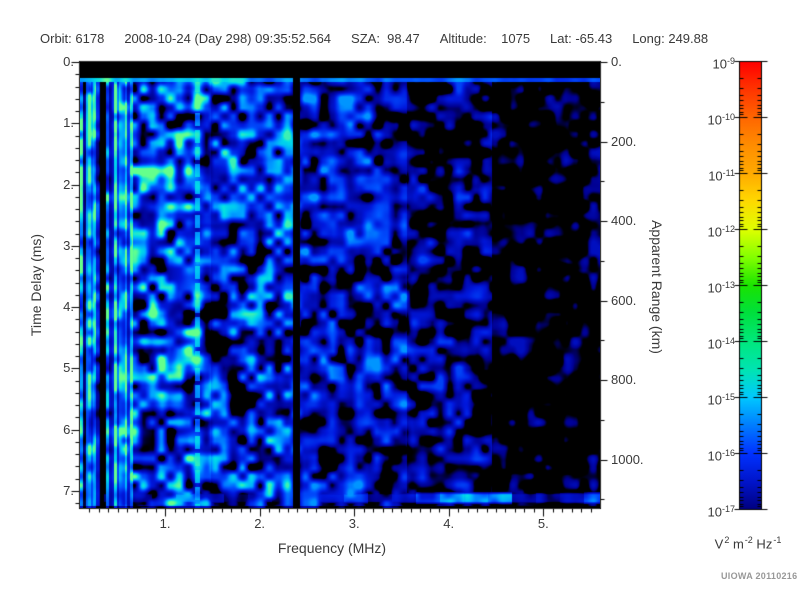 This screenshot has height=600, width=800. What do you see at coordinates (36, 285) in the screenshot?
I see `time-delay-axis-label: Time Delay (ms)` at bounding box center [36, 285].